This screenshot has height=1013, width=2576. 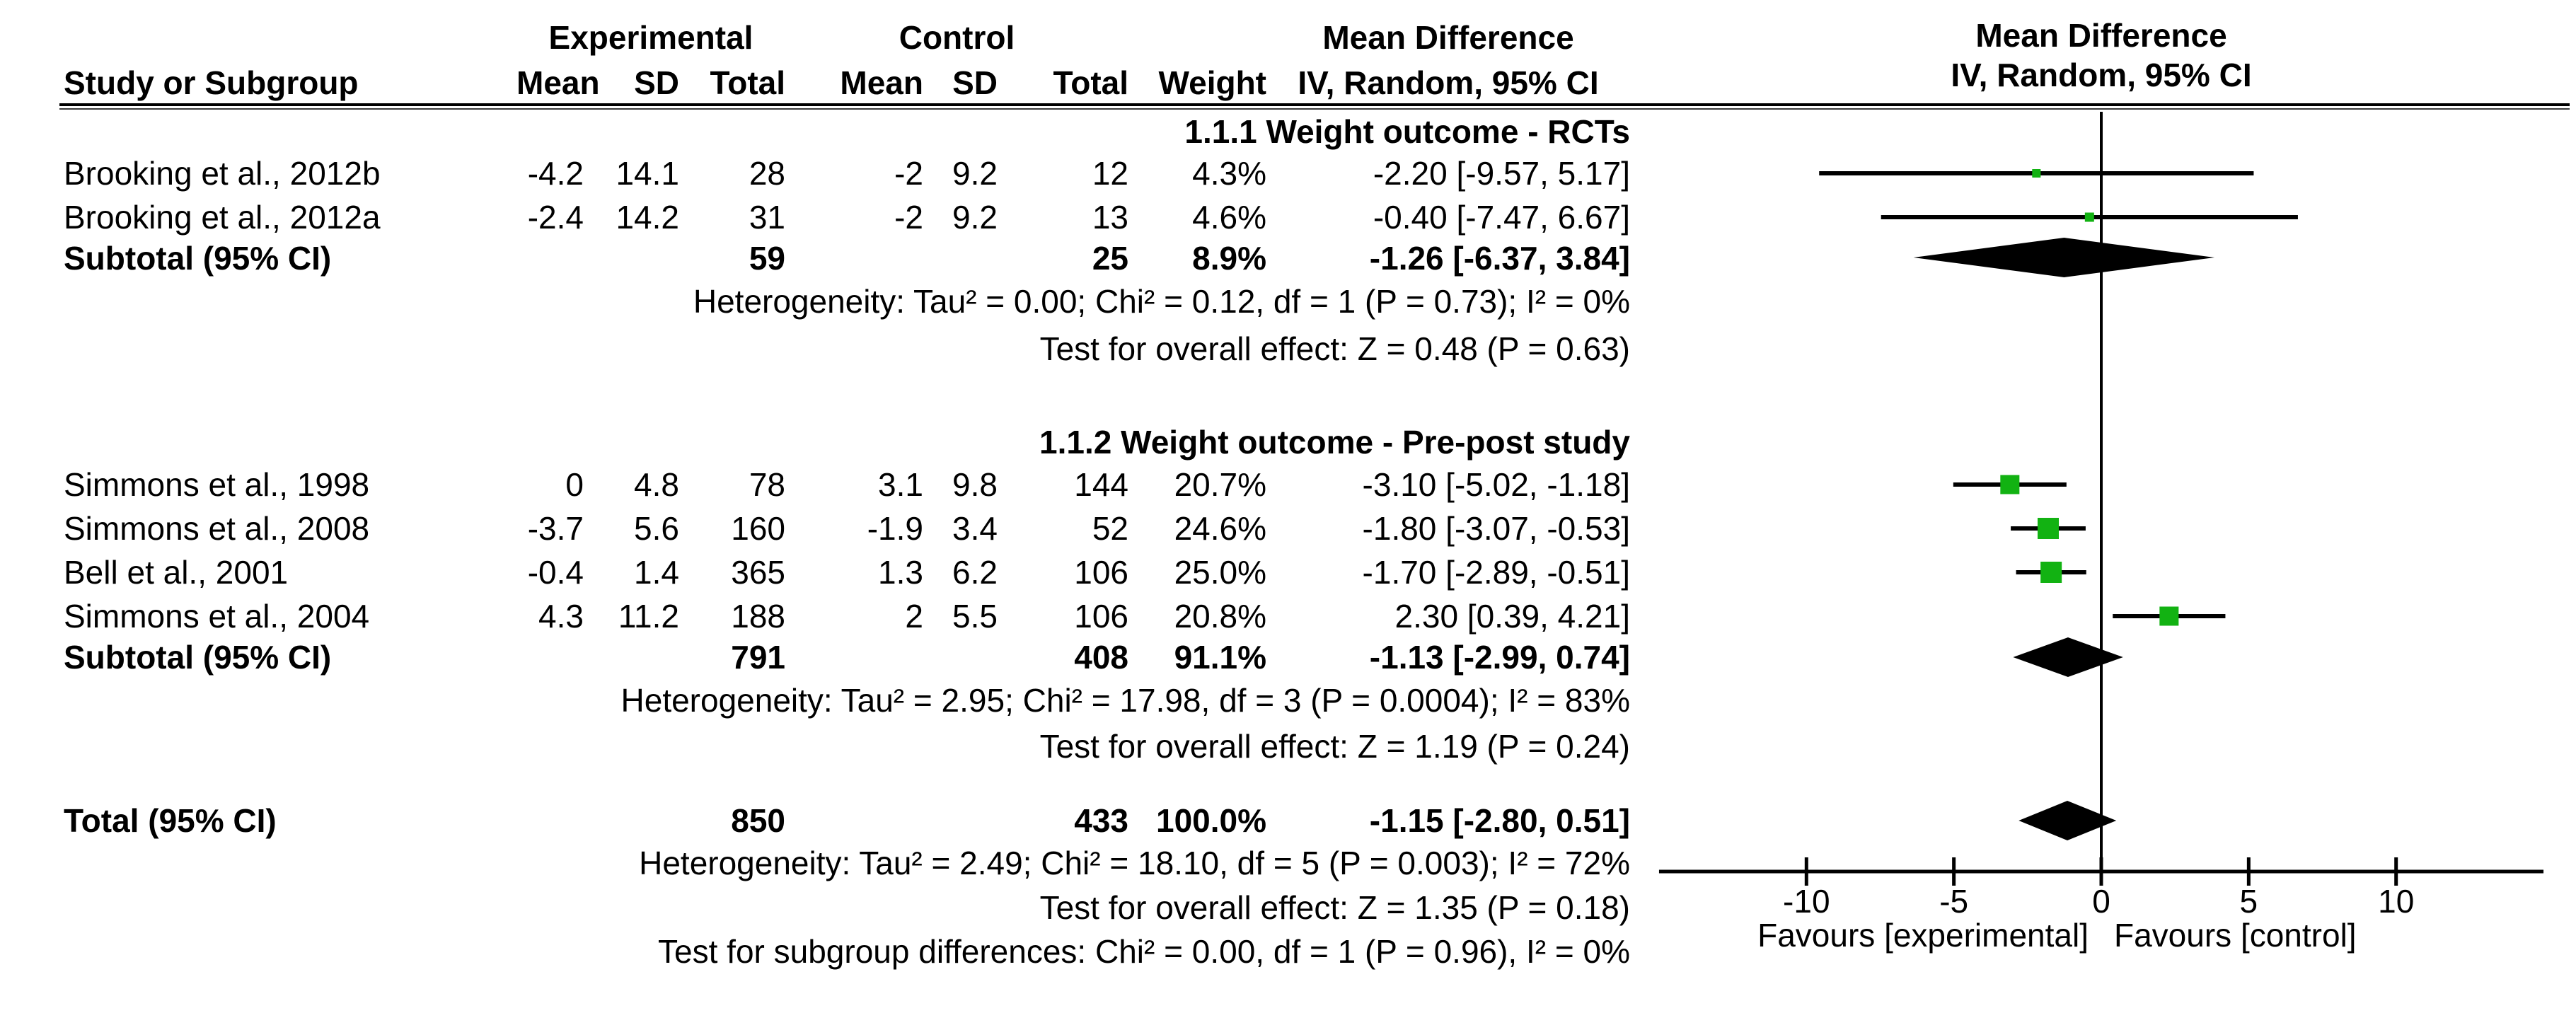 I want to click on plot-header-model: IV, Random, 95% CI, so click(x=2101, y=75).